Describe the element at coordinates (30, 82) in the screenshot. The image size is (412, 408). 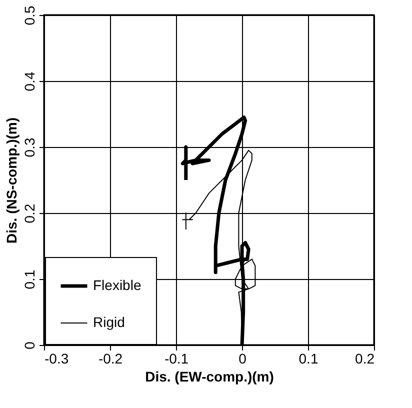
I see `y-tick-label: 0.4` at that location.